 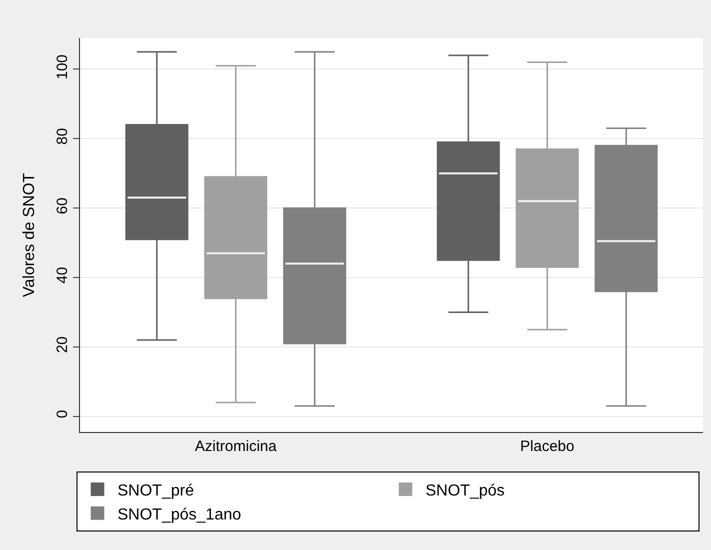 What do you see at coordinates (62, 206) in the screenshot?
I see `y-tick-label: 60` at bounding box center [62, 206].